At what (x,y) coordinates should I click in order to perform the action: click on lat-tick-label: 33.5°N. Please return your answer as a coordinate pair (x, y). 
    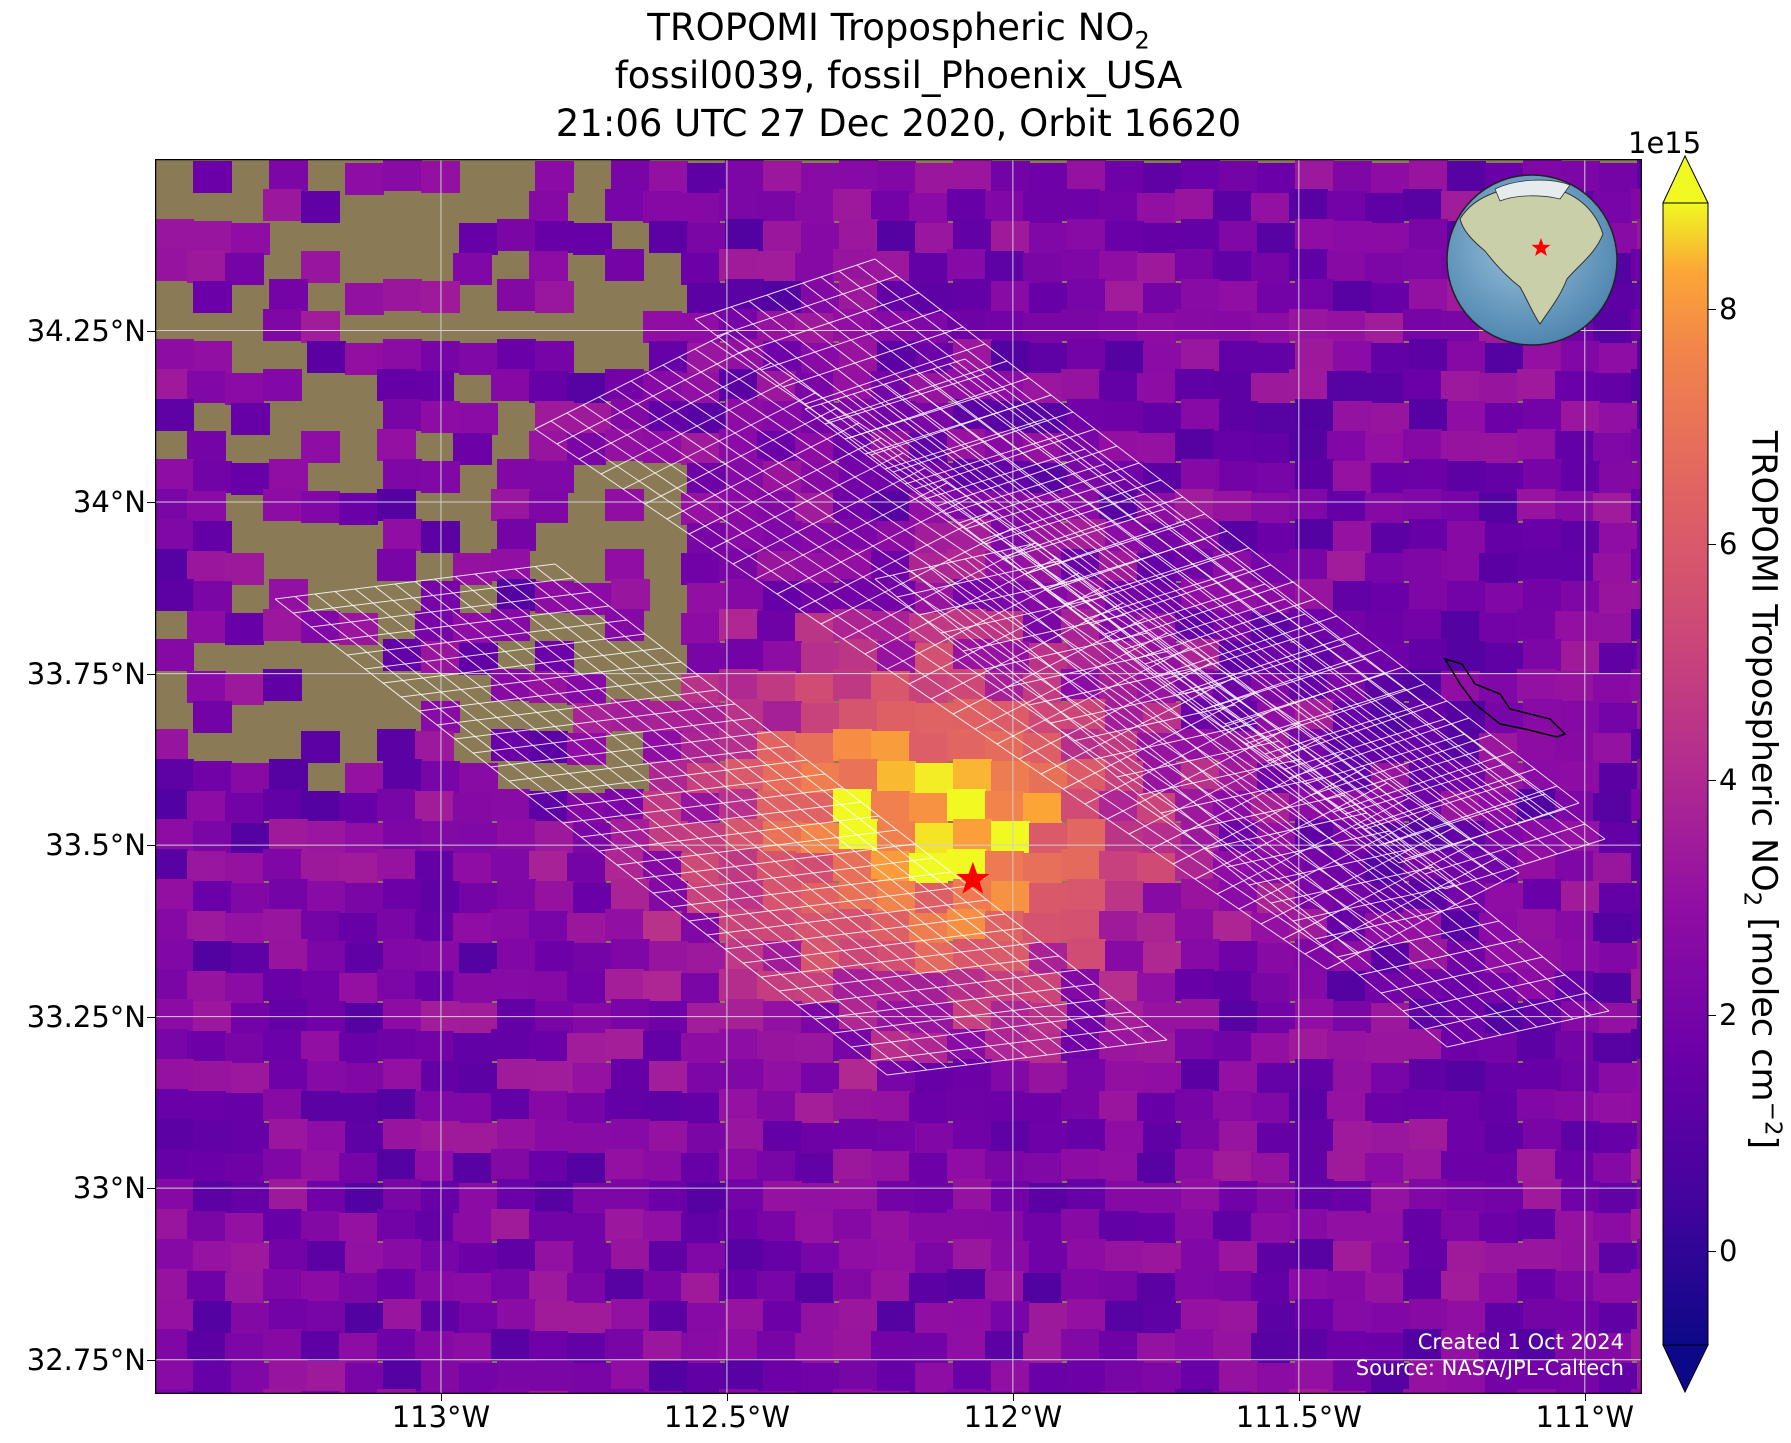
    Looking at the image, I should click on (95, 845).